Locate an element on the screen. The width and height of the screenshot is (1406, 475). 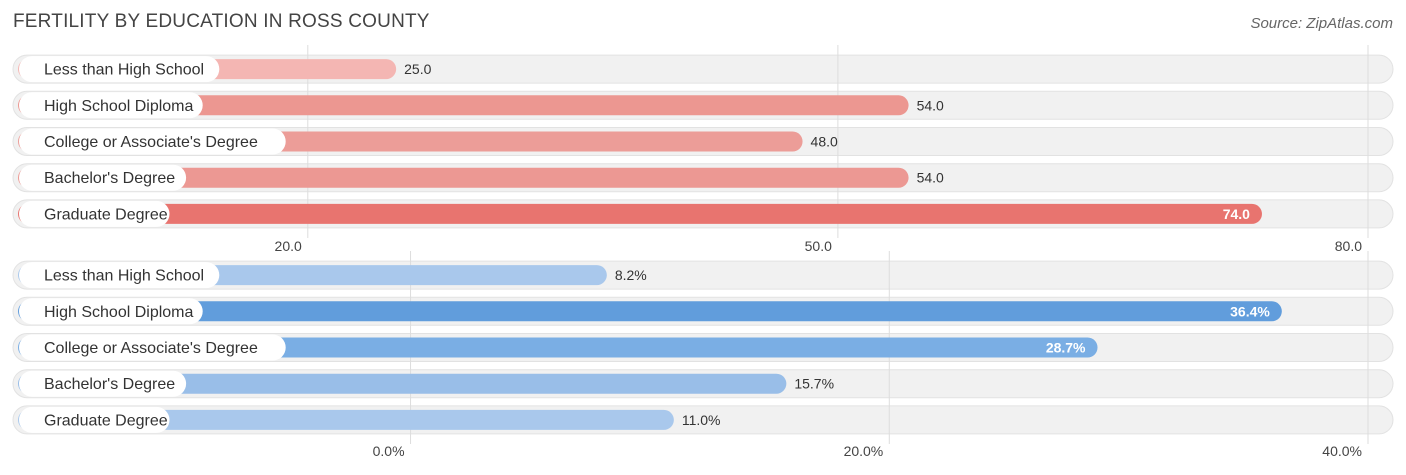
tick-label: 20.0% is located at coordinates (864, 451).